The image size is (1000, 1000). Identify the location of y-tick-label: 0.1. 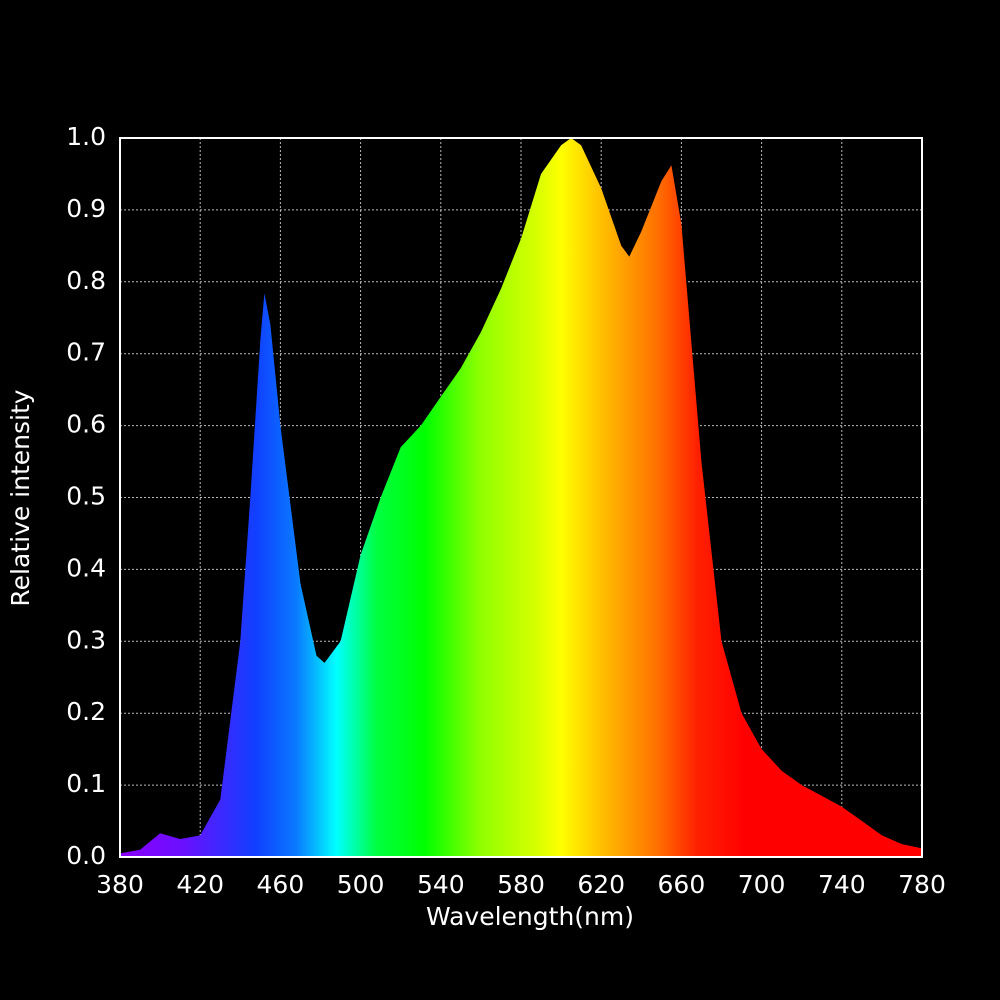
(86, 783).